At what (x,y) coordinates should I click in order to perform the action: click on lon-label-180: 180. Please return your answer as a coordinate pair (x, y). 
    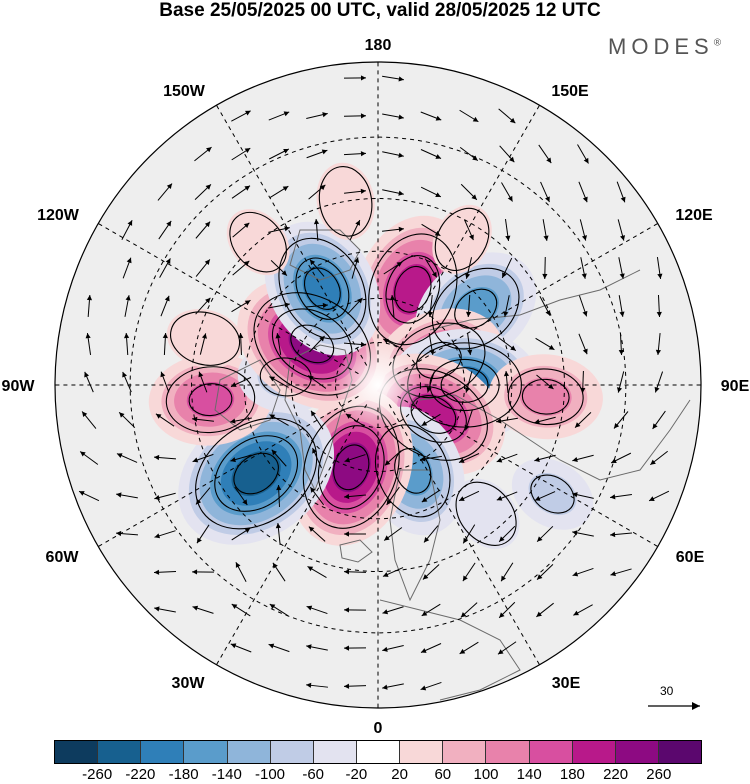
    Looking at the image, I should click on (378, 45).